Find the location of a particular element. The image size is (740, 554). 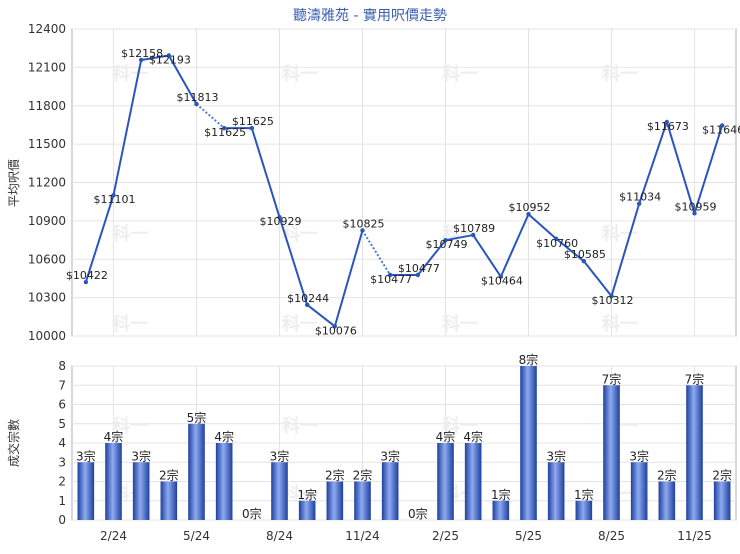

price-data-label: $11673 is located at coordinates (668, 126).